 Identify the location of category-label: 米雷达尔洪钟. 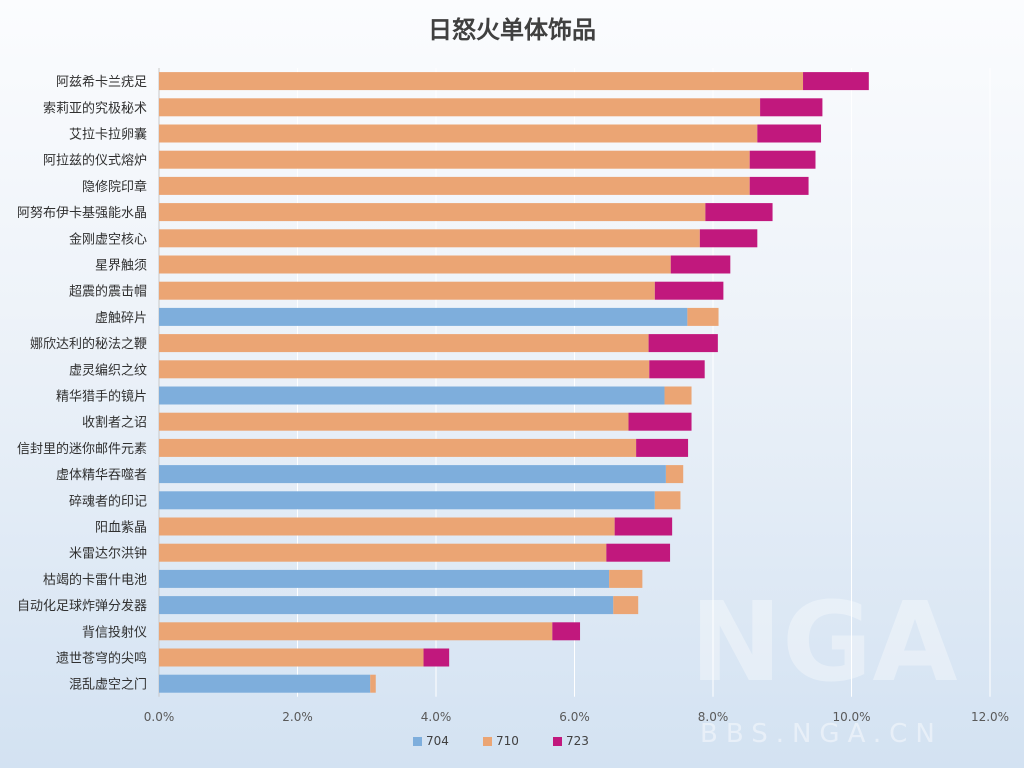
(108, 554).